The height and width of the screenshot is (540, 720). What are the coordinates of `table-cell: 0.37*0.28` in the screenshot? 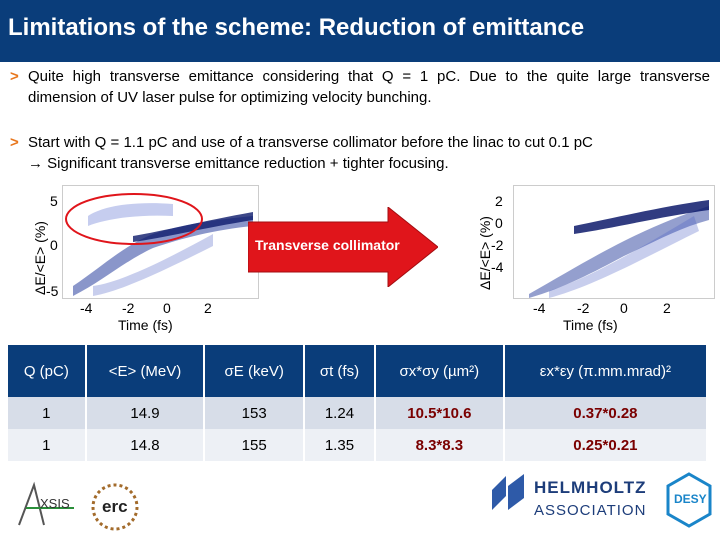 It's located at (606, 413).